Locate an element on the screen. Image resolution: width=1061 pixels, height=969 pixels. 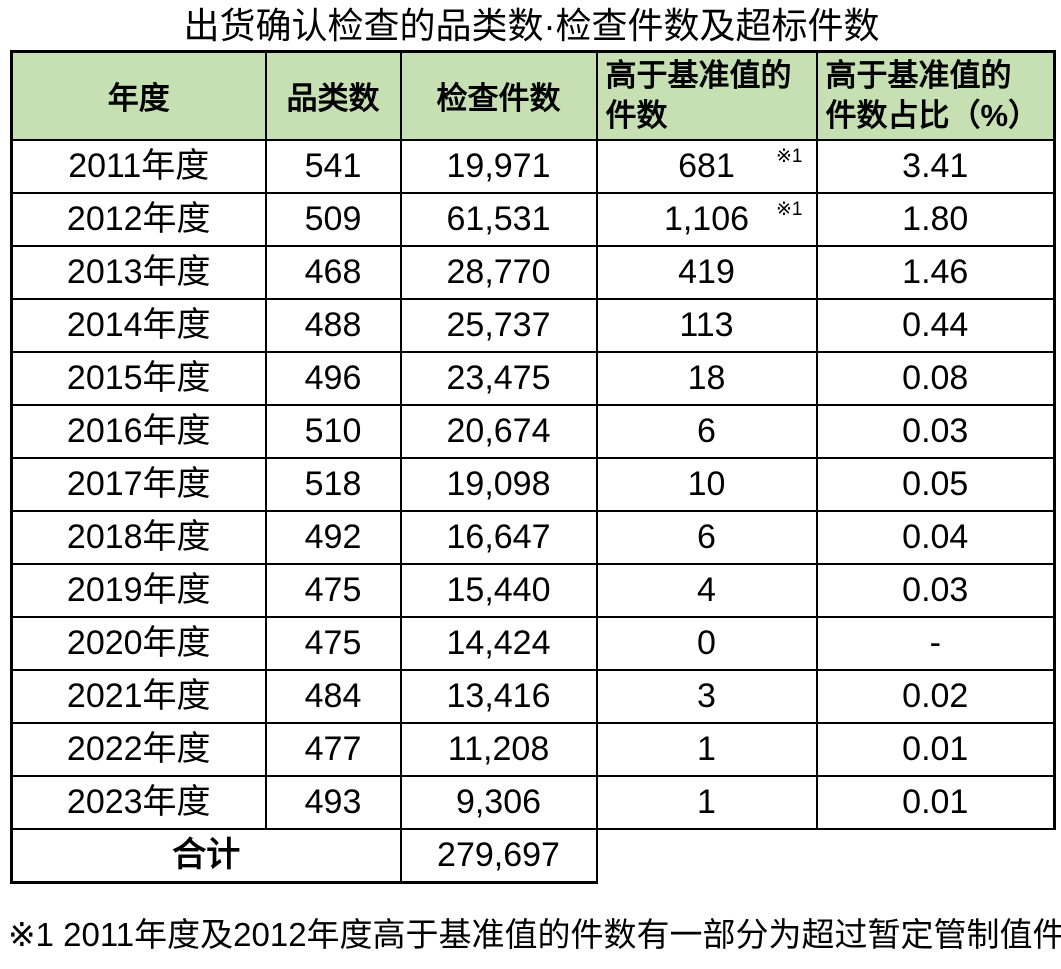
year-cell: 2016年度 is located at coordinates (138, 431).